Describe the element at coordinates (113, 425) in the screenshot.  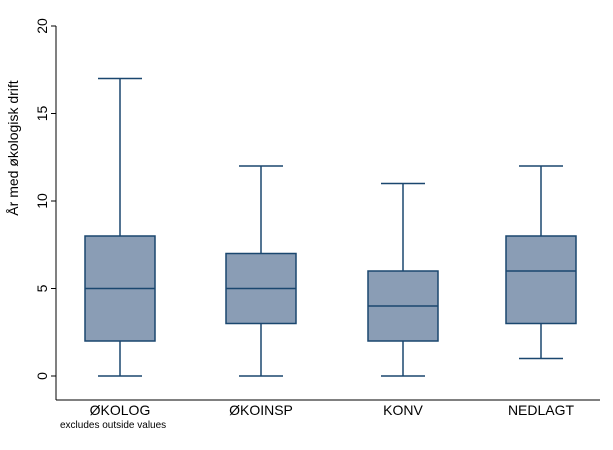
I see `note-text: excludes outside values` at that location.